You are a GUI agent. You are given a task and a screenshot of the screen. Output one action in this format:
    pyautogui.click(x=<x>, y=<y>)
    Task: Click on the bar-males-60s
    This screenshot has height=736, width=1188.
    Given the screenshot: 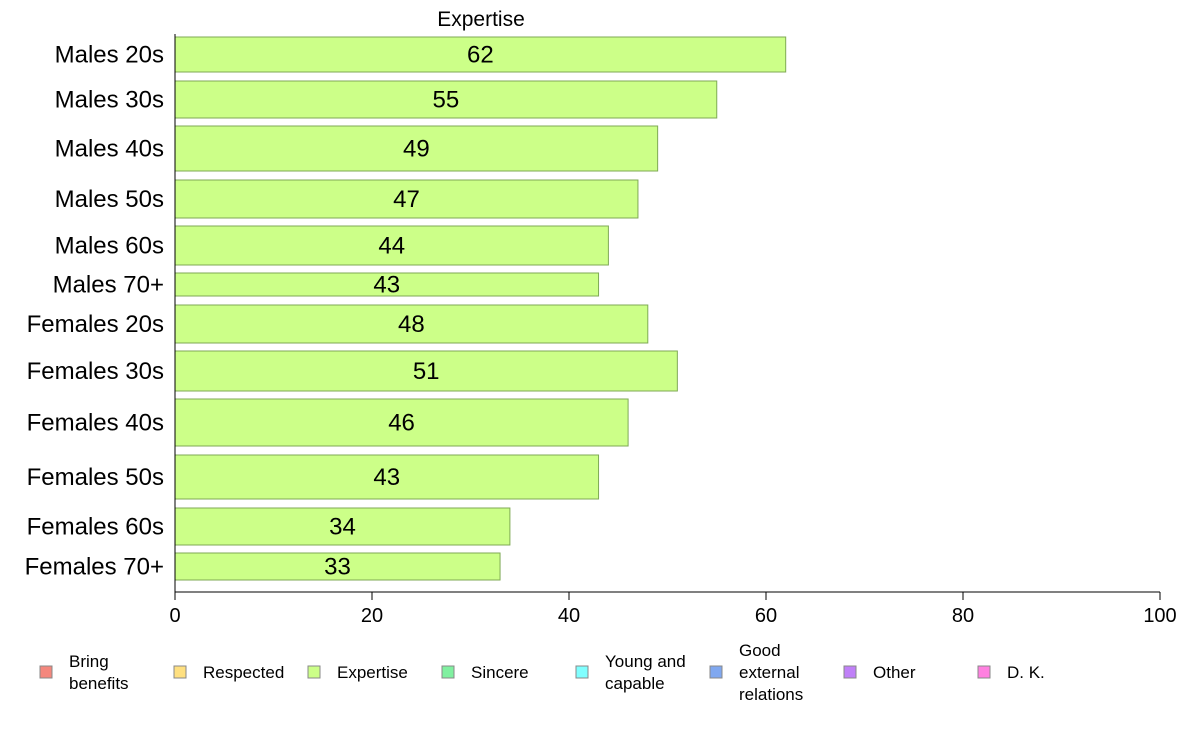 What is the action you would take?
    pyautogui.click(x=391, y=245)
    